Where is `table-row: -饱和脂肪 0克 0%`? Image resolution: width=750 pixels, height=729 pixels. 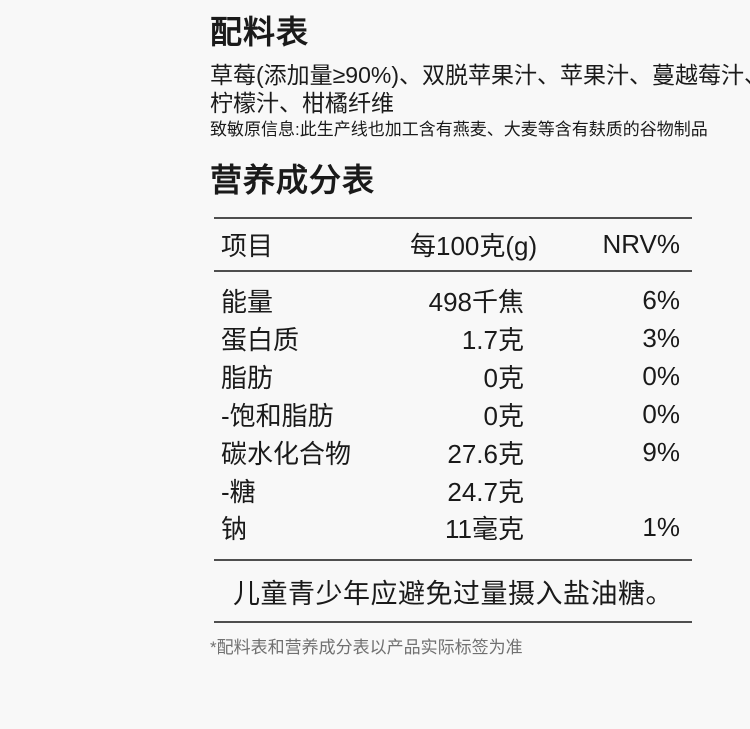
table-row: -饱和脂肪 0克 0% is located at coordinates (453, 414).